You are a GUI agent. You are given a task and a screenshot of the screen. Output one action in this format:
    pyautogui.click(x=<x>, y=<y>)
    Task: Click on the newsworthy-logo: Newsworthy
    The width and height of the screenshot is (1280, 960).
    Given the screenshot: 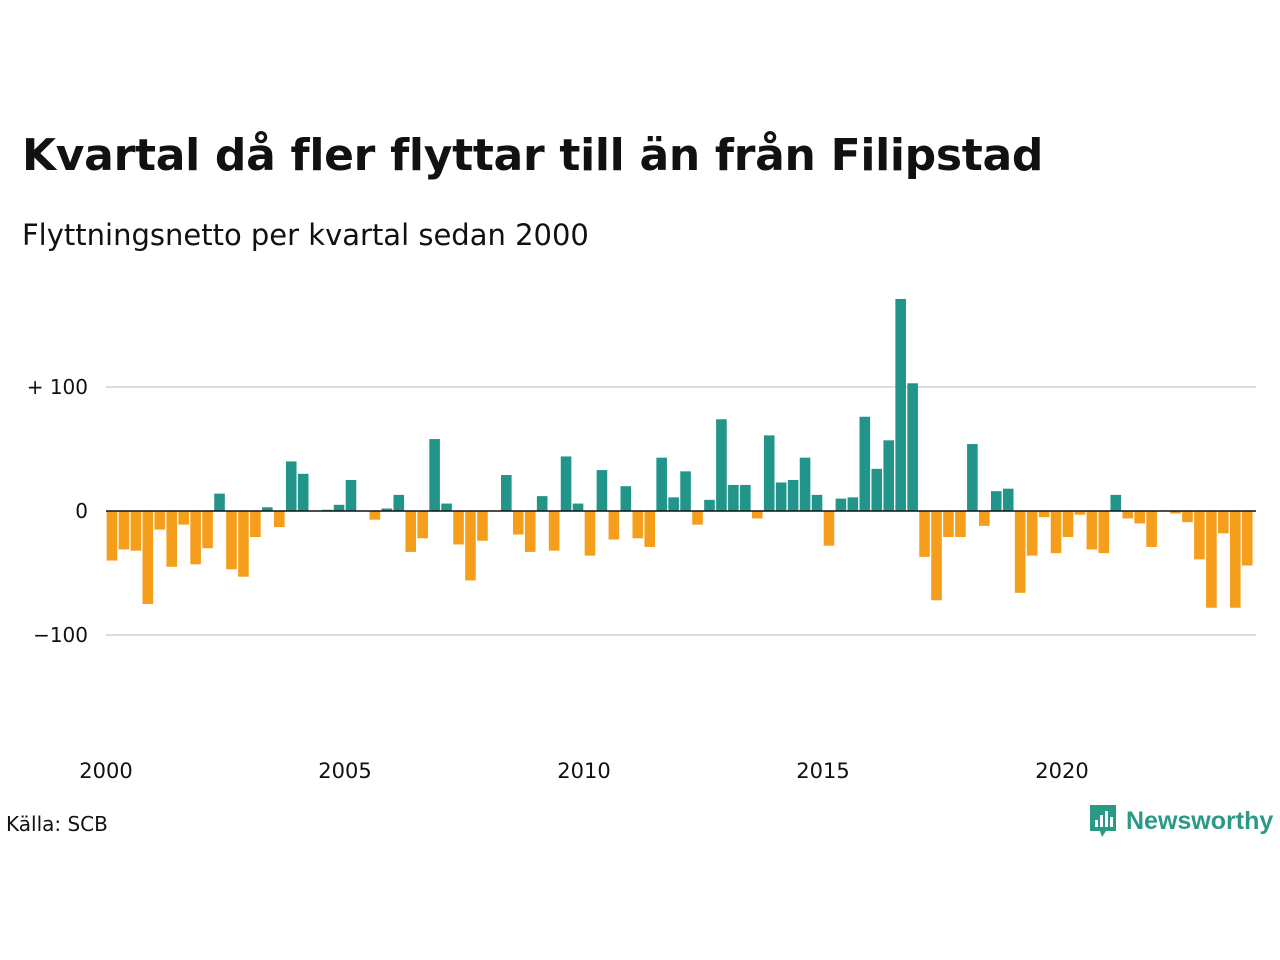 What is the action you would take?
    pyautogui.click(x=1180, y=821)
    